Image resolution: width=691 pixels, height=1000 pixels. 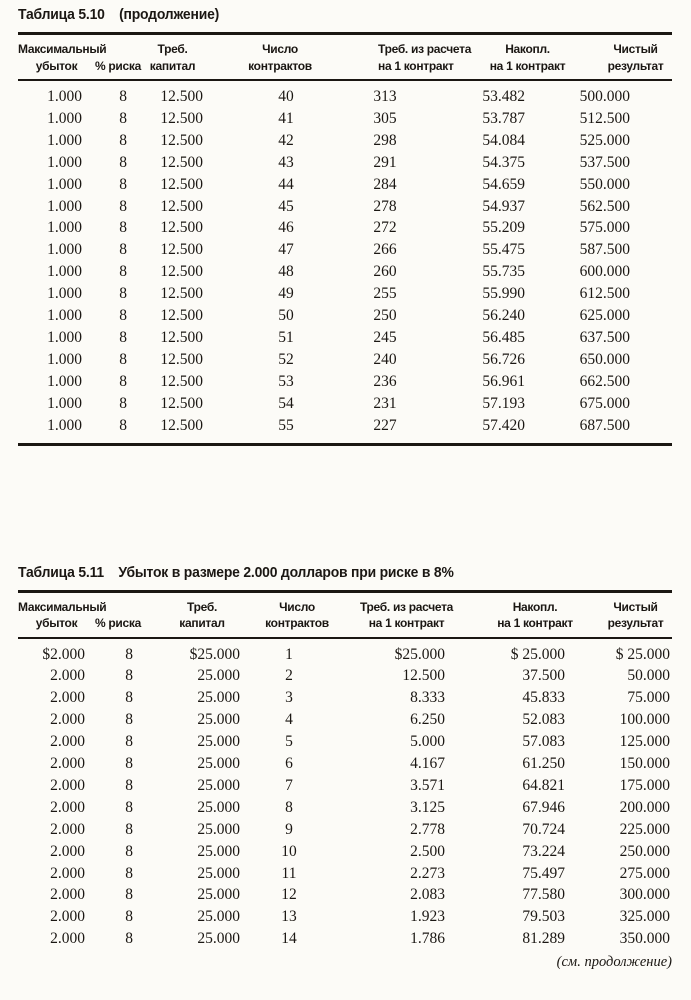 I want to click on table-row: 2.000 8 25.000 8 3.125 67.946 200.000, so click(x=345, y=808).